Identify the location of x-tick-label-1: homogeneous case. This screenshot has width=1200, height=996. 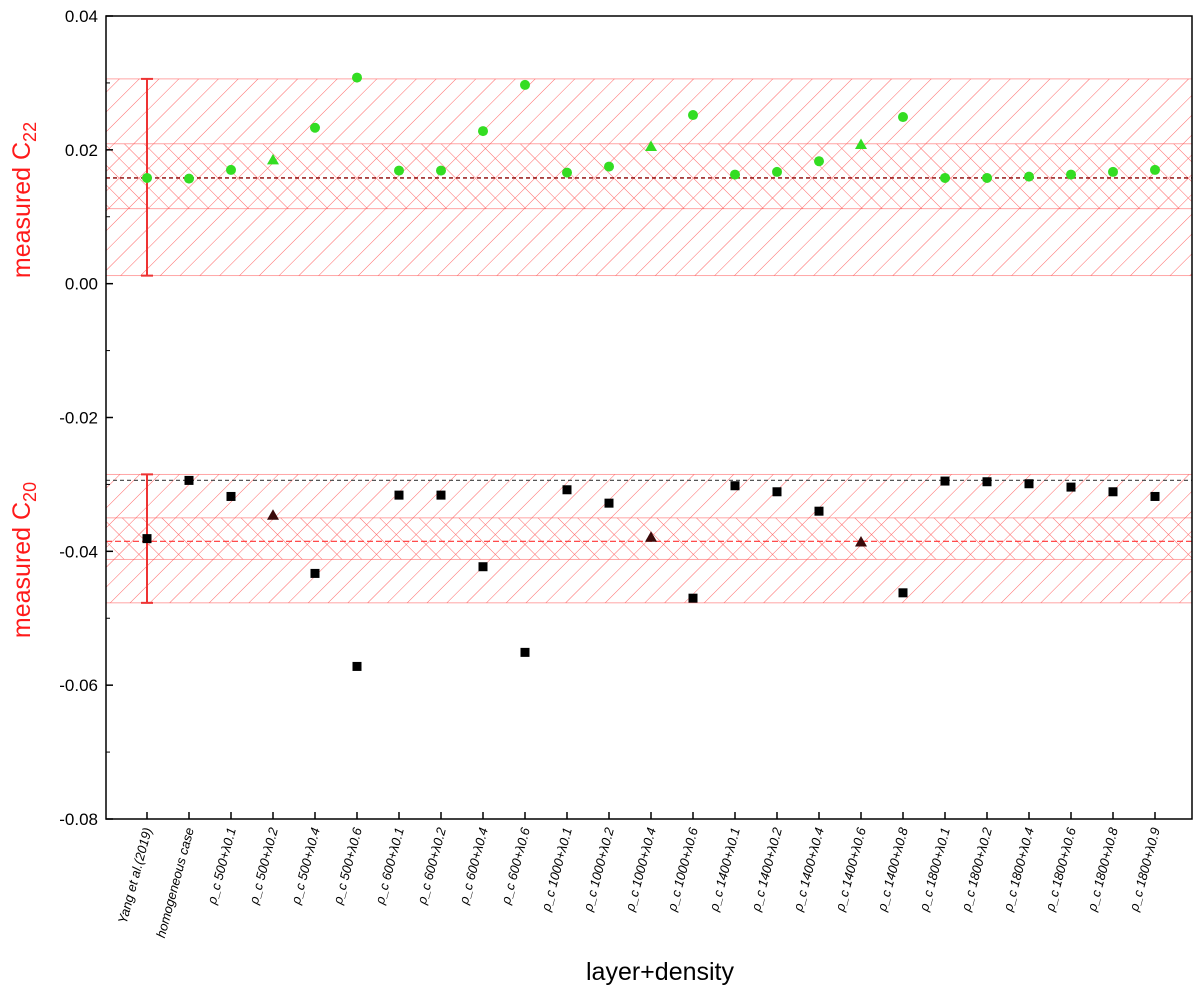
(175, 882).